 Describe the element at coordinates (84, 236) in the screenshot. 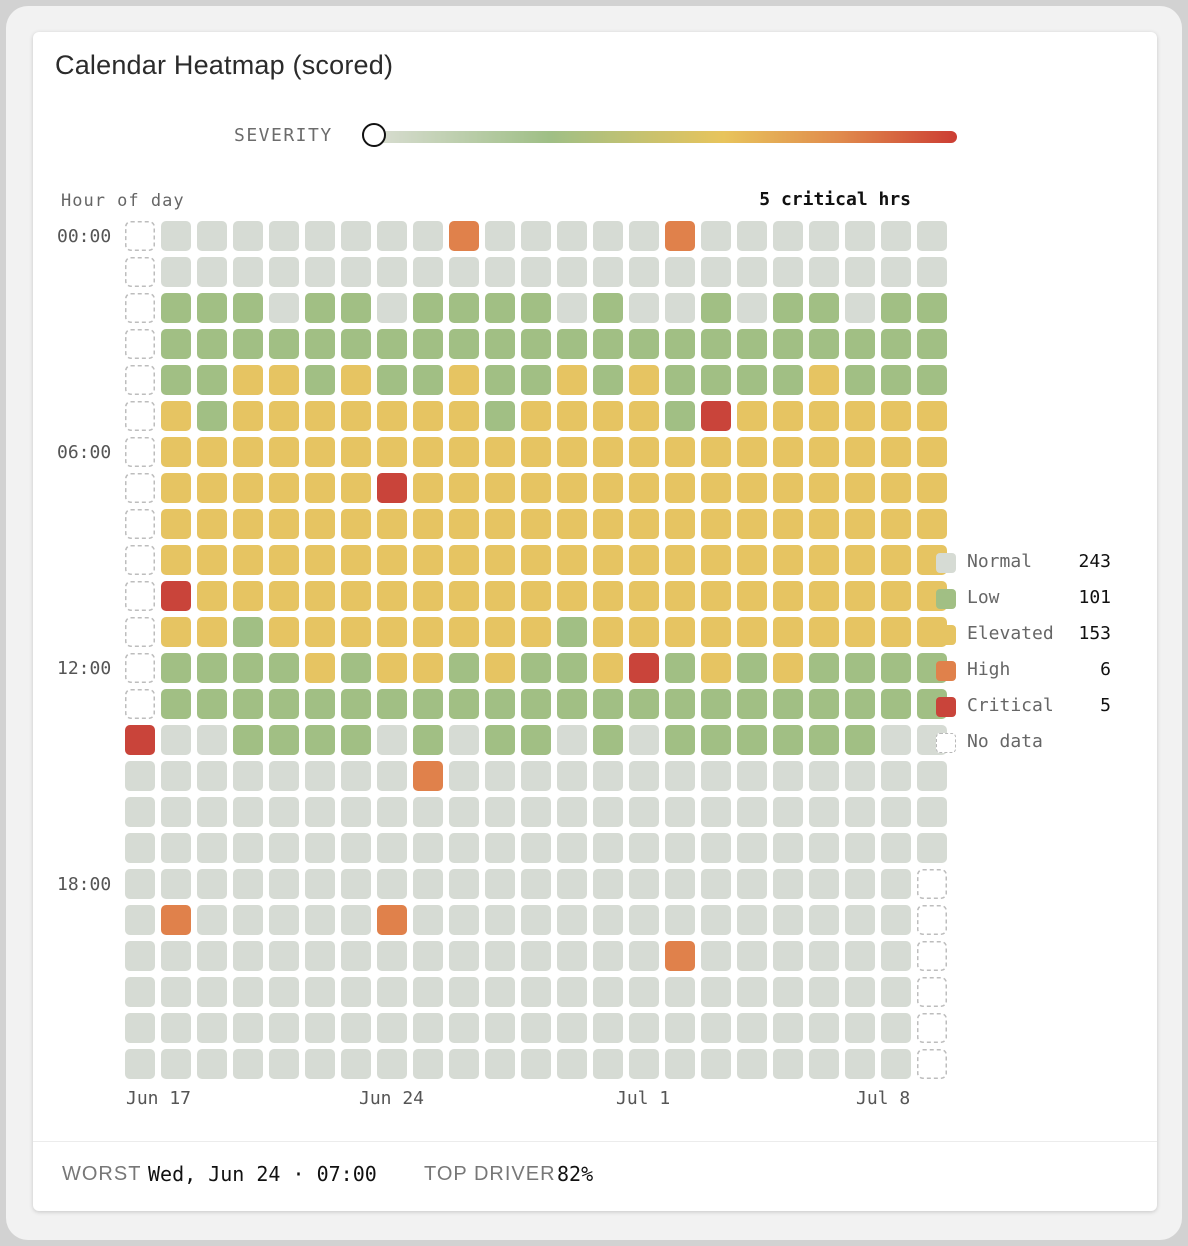

I see `y-tick-label: 00:00` at that location.